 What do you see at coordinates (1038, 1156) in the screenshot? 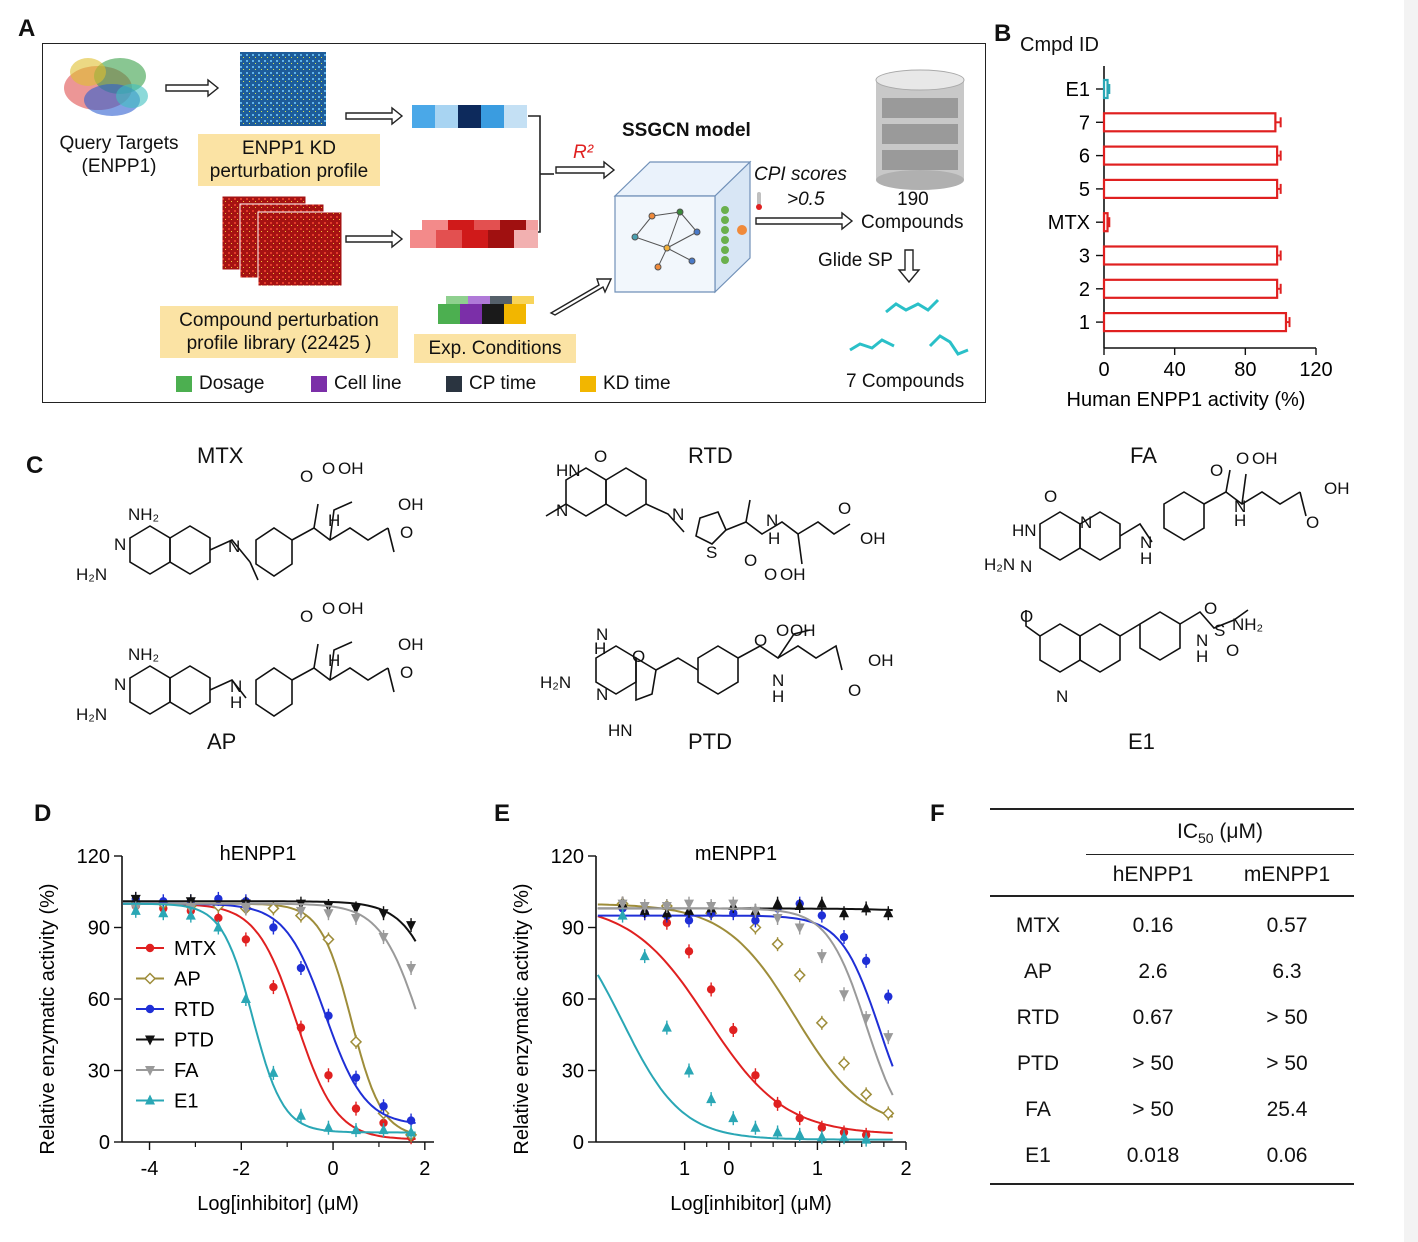
I see `row-name: E1` at bounding box center [1038, 1156].